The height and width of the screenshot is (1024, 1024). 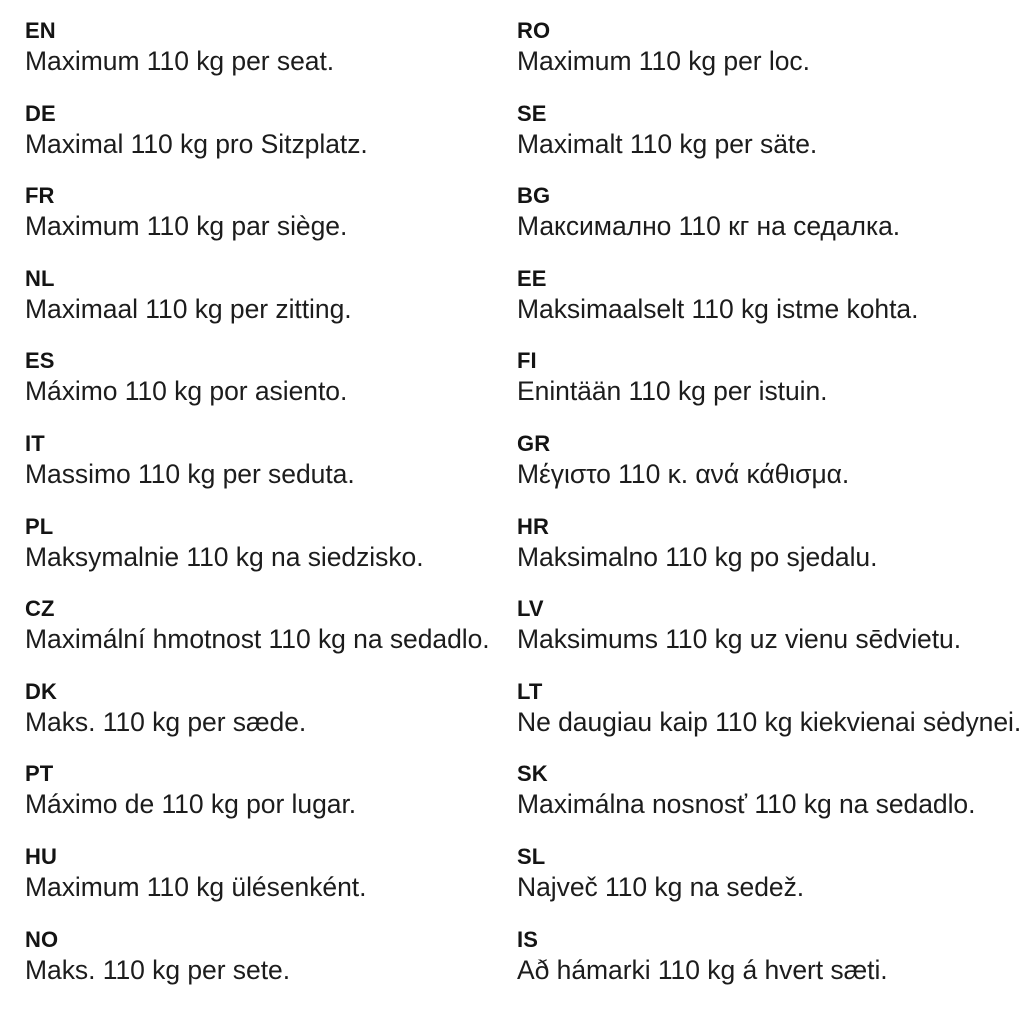 I want to click on language-code: NL, so click(x=40, y=278).